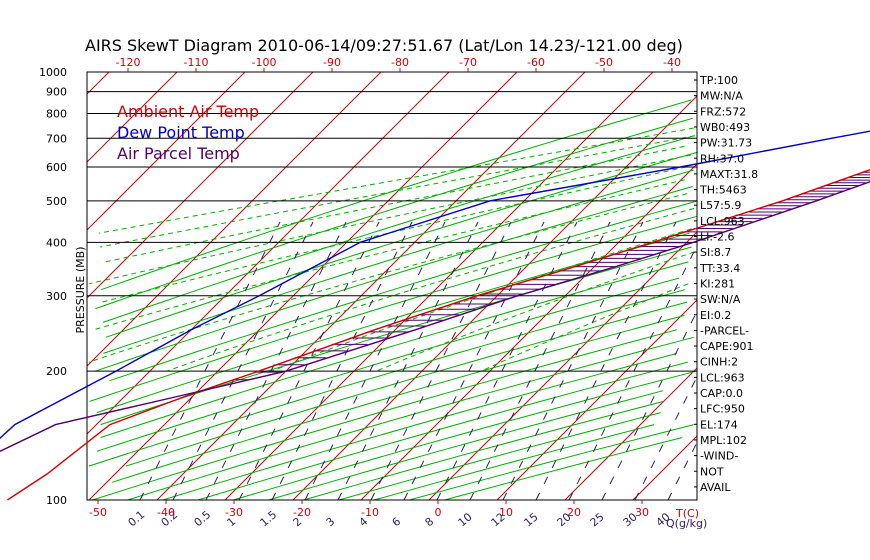 This screenshot has width=870, height=560. Describe the element at coordinates (723, 440) in the screenshot. I see `index-label: MPL:102` at that location.